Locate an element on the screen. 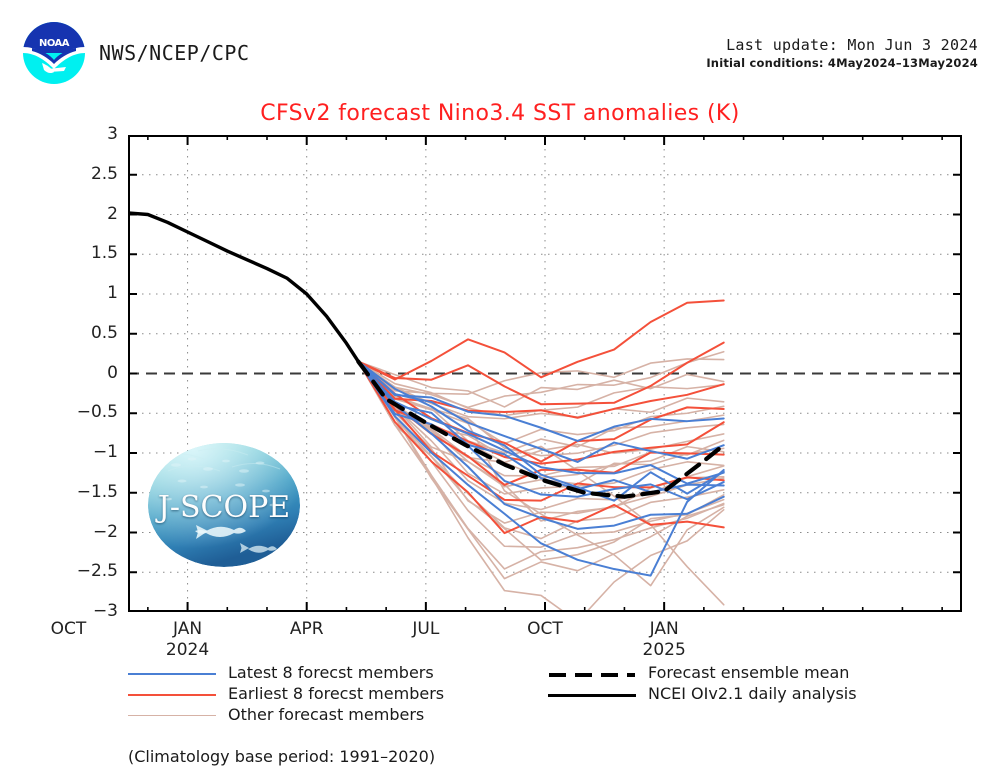  y-axis-tick-label: −0.5 is located at coordinates (97, 412).